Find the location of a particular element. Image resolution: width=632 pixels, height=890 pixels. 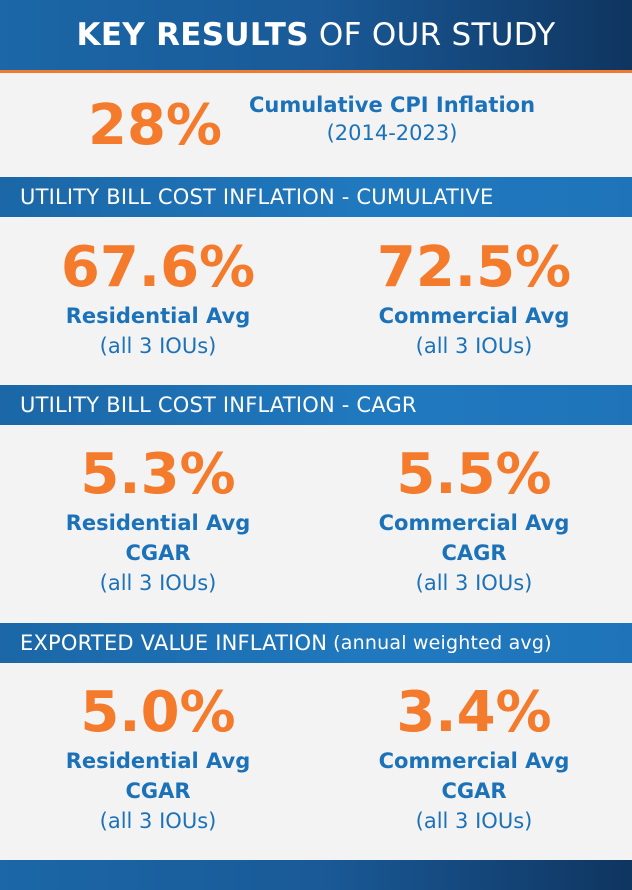

stat-label-2: CAGR is located at coordinates (474, 553).